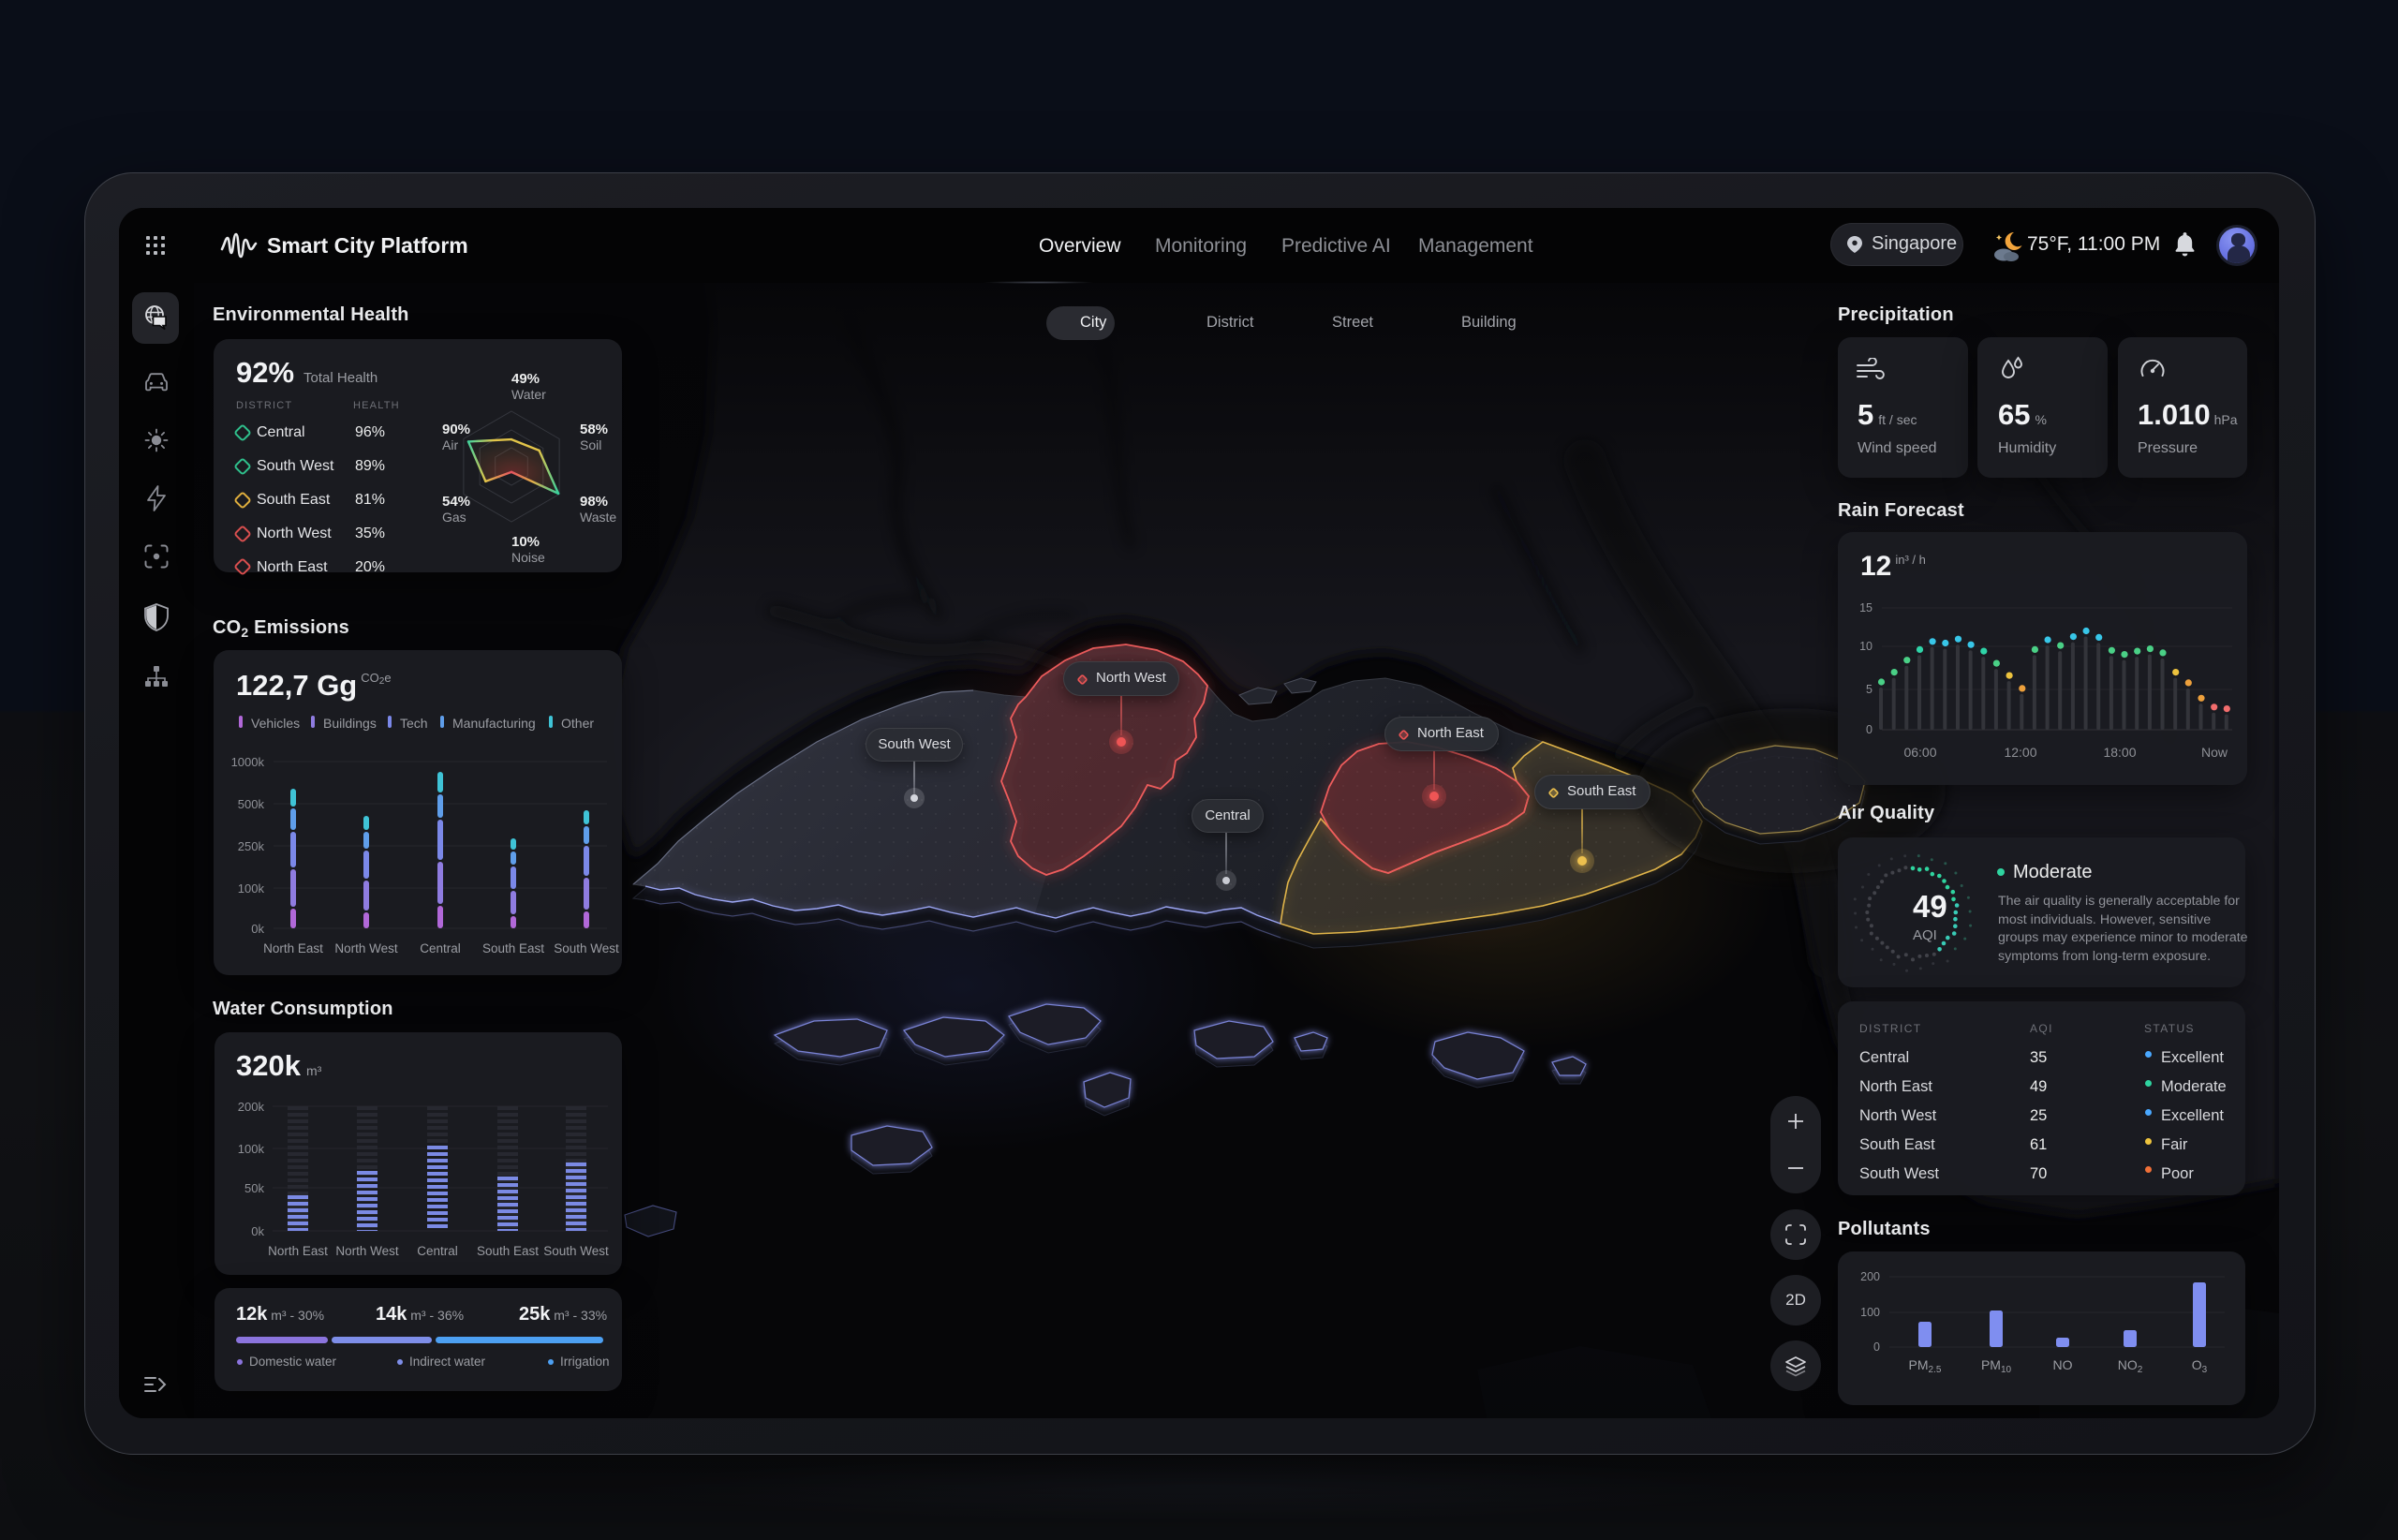 The width and height of the screenshot is (2398, 1540). I want to click on svg-text: 10, so click(1866, 646).